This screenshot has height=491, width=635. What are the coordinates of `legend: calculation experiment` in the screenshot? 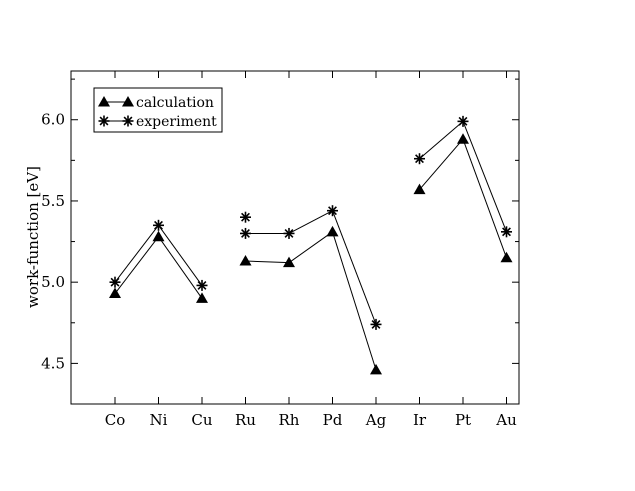 It's located at (158, 110).